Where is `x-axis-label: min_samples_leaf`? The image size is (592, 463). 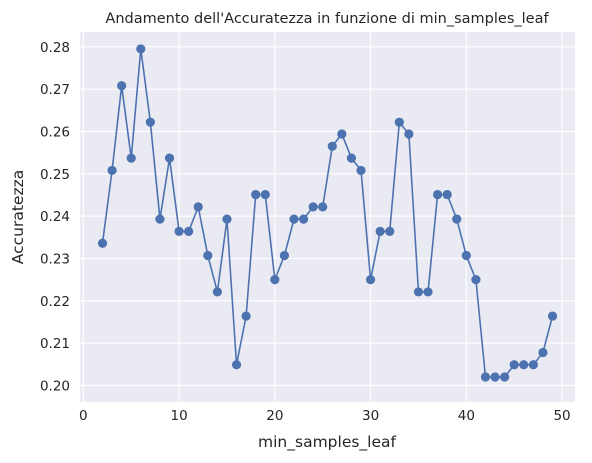 x-axis-label: min_samples_leaf is located at coordinates (327, 442).